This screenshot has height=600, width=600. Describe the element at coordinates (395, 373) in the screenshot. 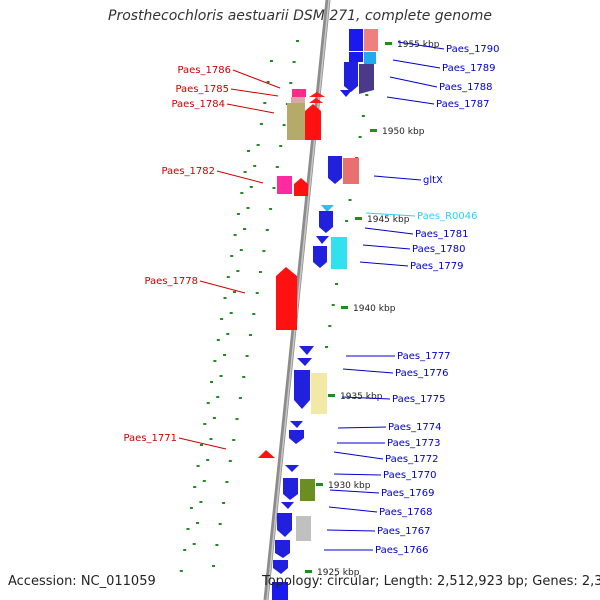

I see `gene-label-paes-1776: Paes_1776` at that location.